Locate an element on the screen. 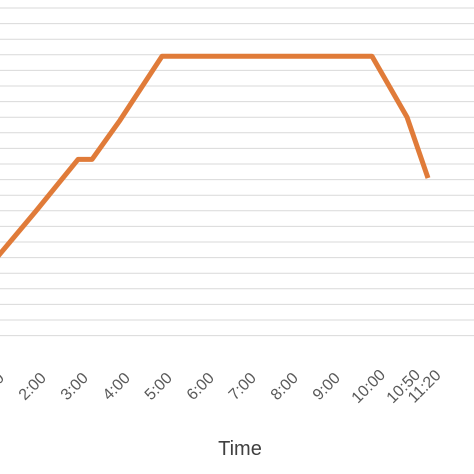 This screenshot has height=474, width=474. x-tick-label: 3:00 is located at coordinates (75, 387).